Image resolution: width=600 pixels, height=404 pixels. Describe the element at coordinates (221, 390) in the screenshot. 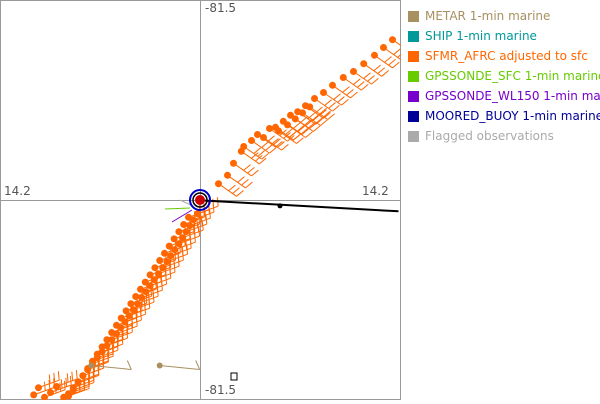

I see `bottom-axis-label: -81.5` at that location.